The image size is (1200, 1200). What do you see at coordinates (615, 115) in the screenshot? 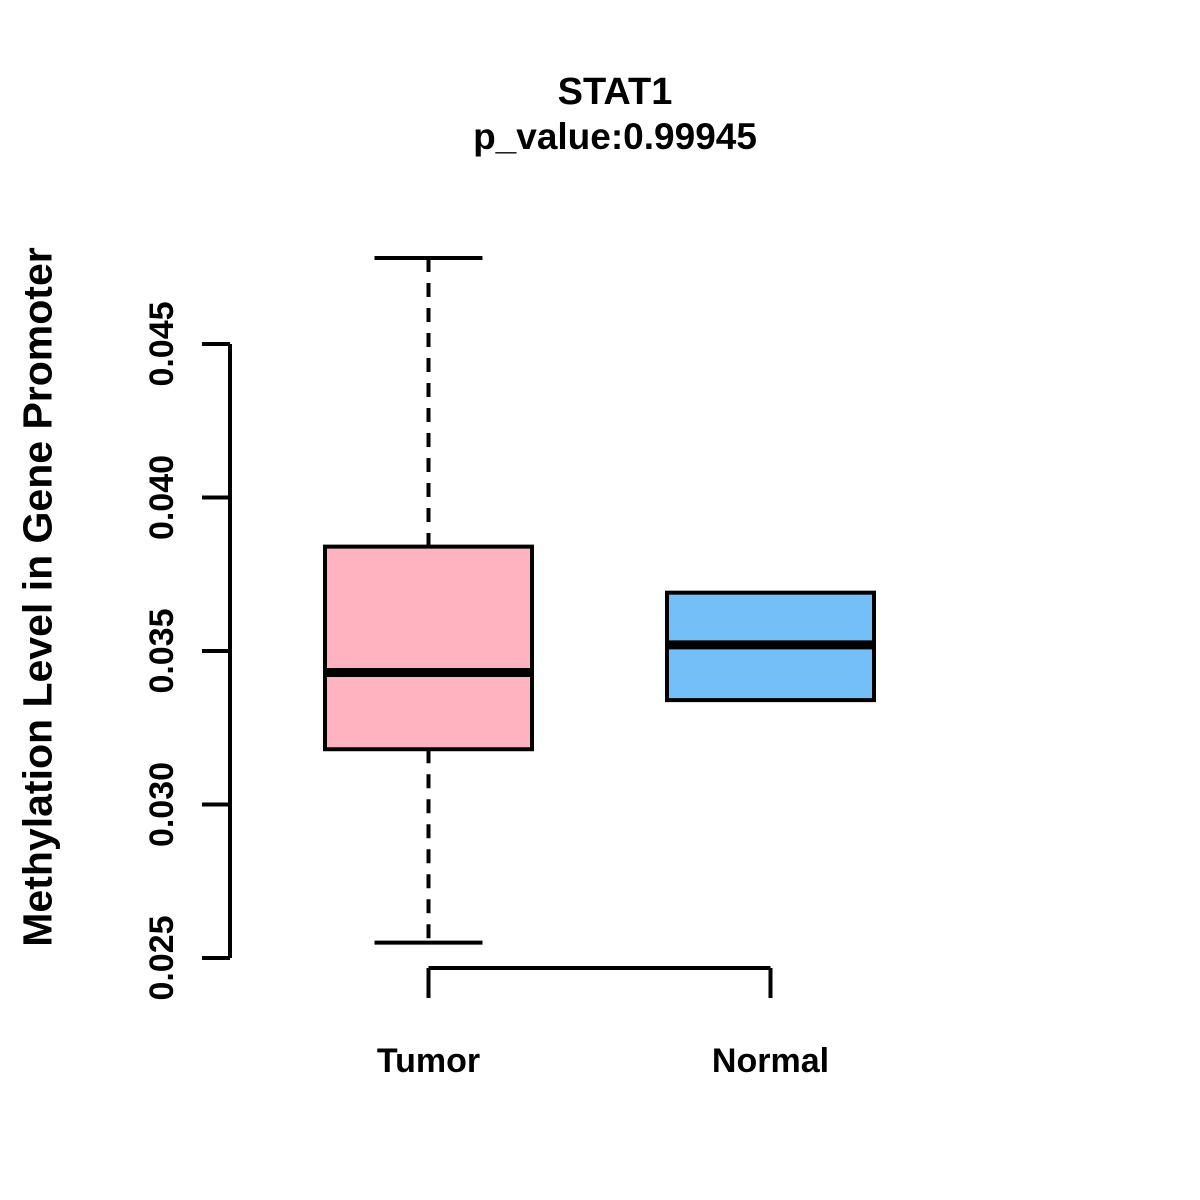
I see `chart-title-block: STAT1 p_value:0.99945` at bounding box center [615, 115].